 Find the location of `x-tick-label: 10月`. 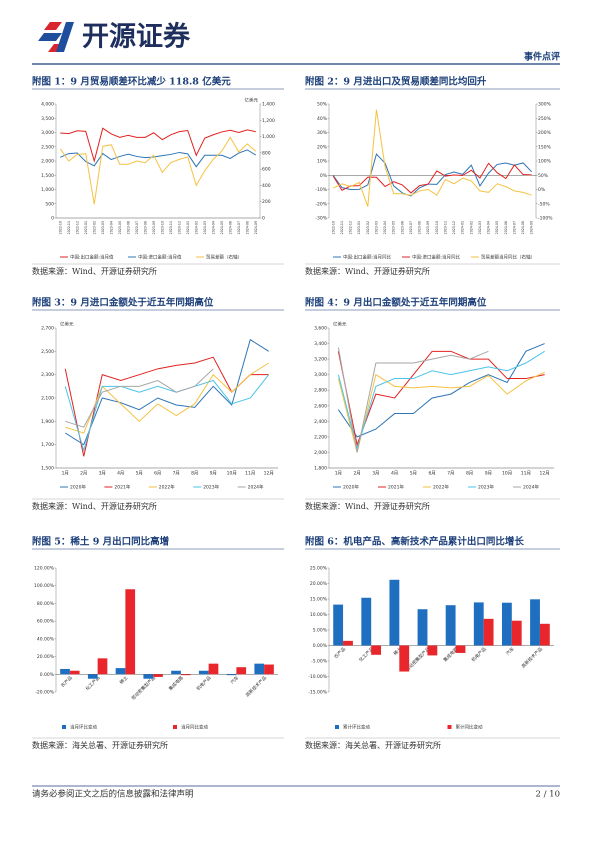

x-tick-label: 10月 is located at coordinates (507, 474).